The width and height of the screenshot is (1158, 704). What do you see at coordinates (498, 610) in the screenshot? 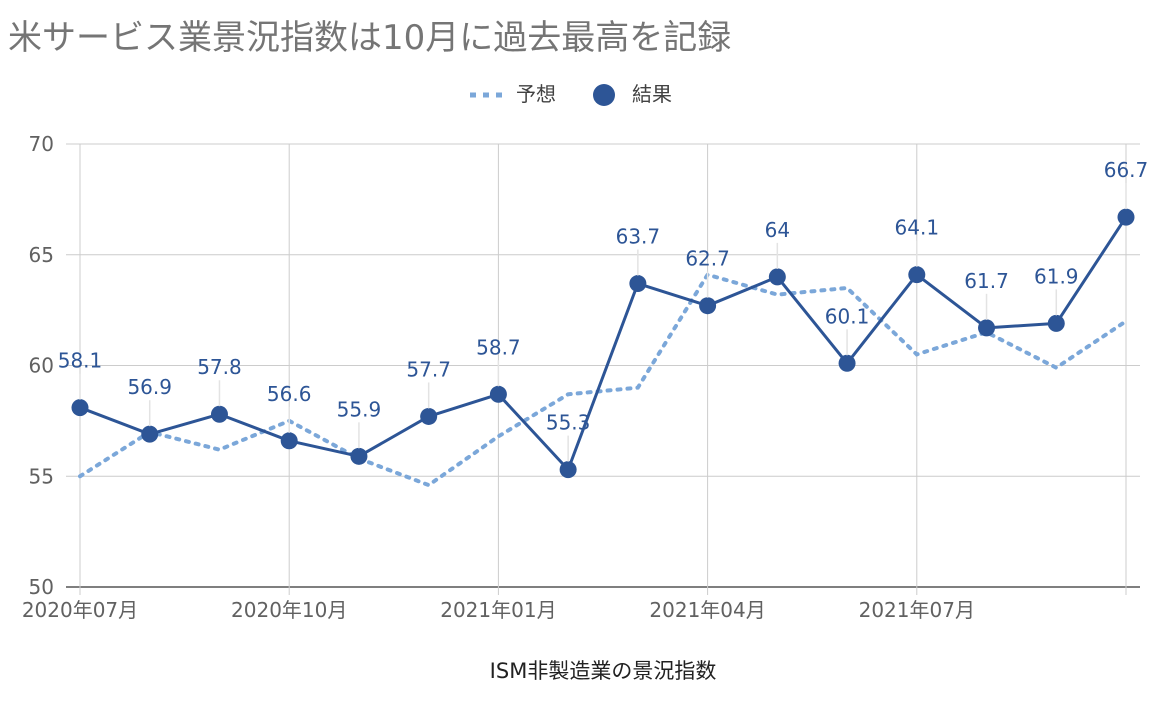
I see `x-tick-label: 2021年01月` at bounding box center [498, 610].